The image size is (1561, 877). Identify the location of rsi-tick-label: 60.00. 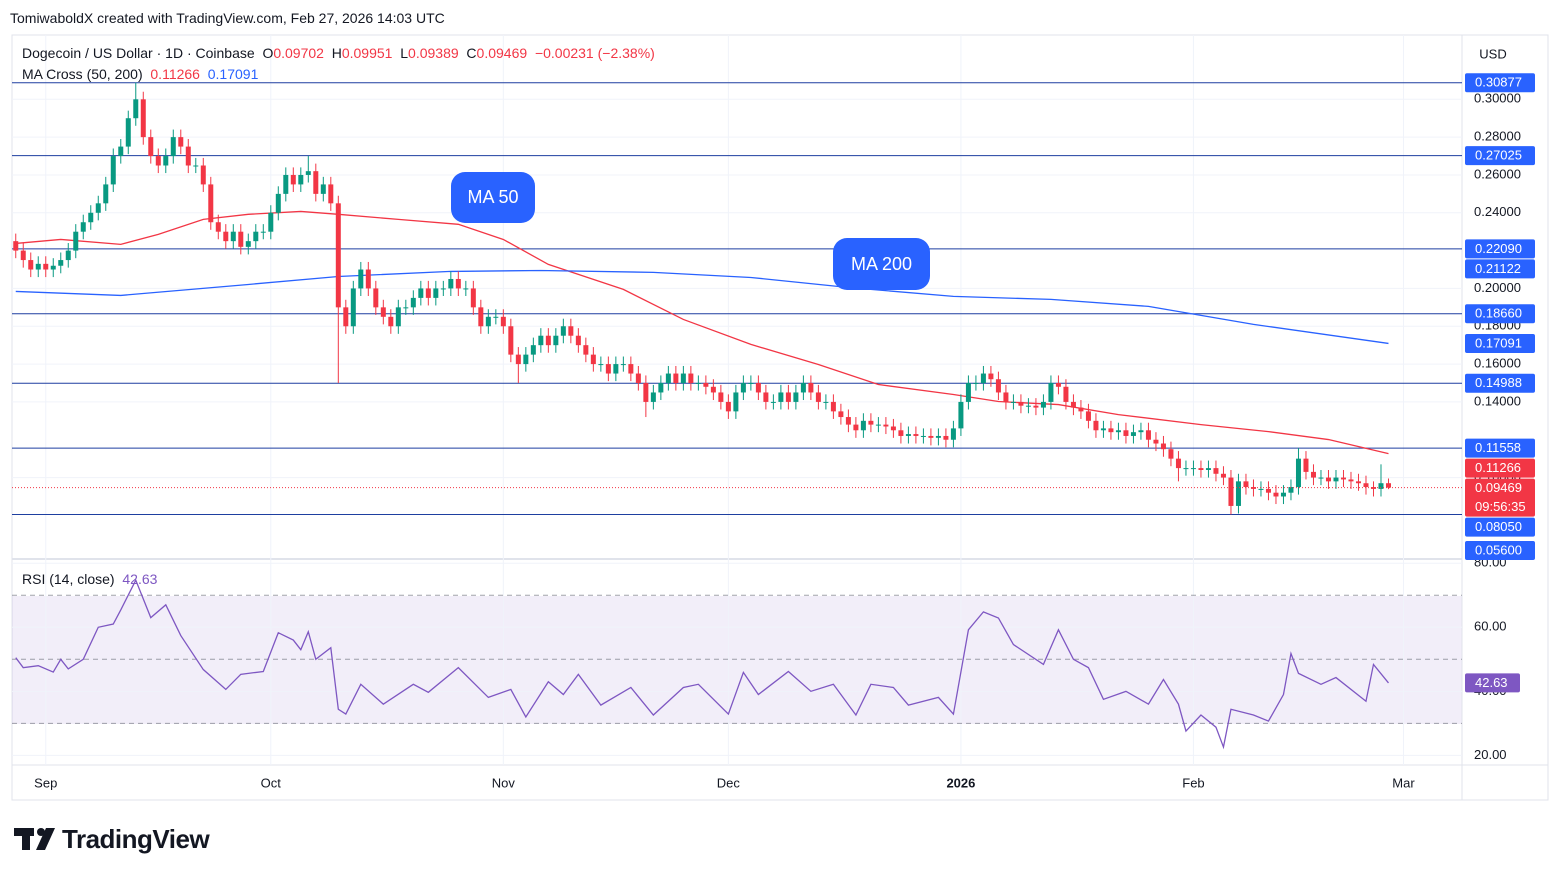
(1490, 626).